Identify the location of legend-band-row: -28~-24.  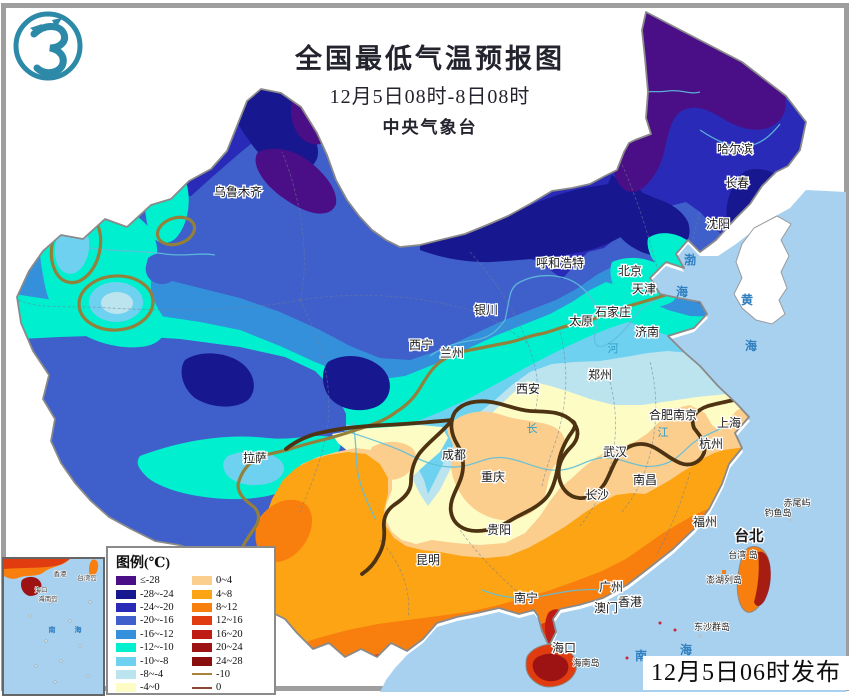
(154, 593).